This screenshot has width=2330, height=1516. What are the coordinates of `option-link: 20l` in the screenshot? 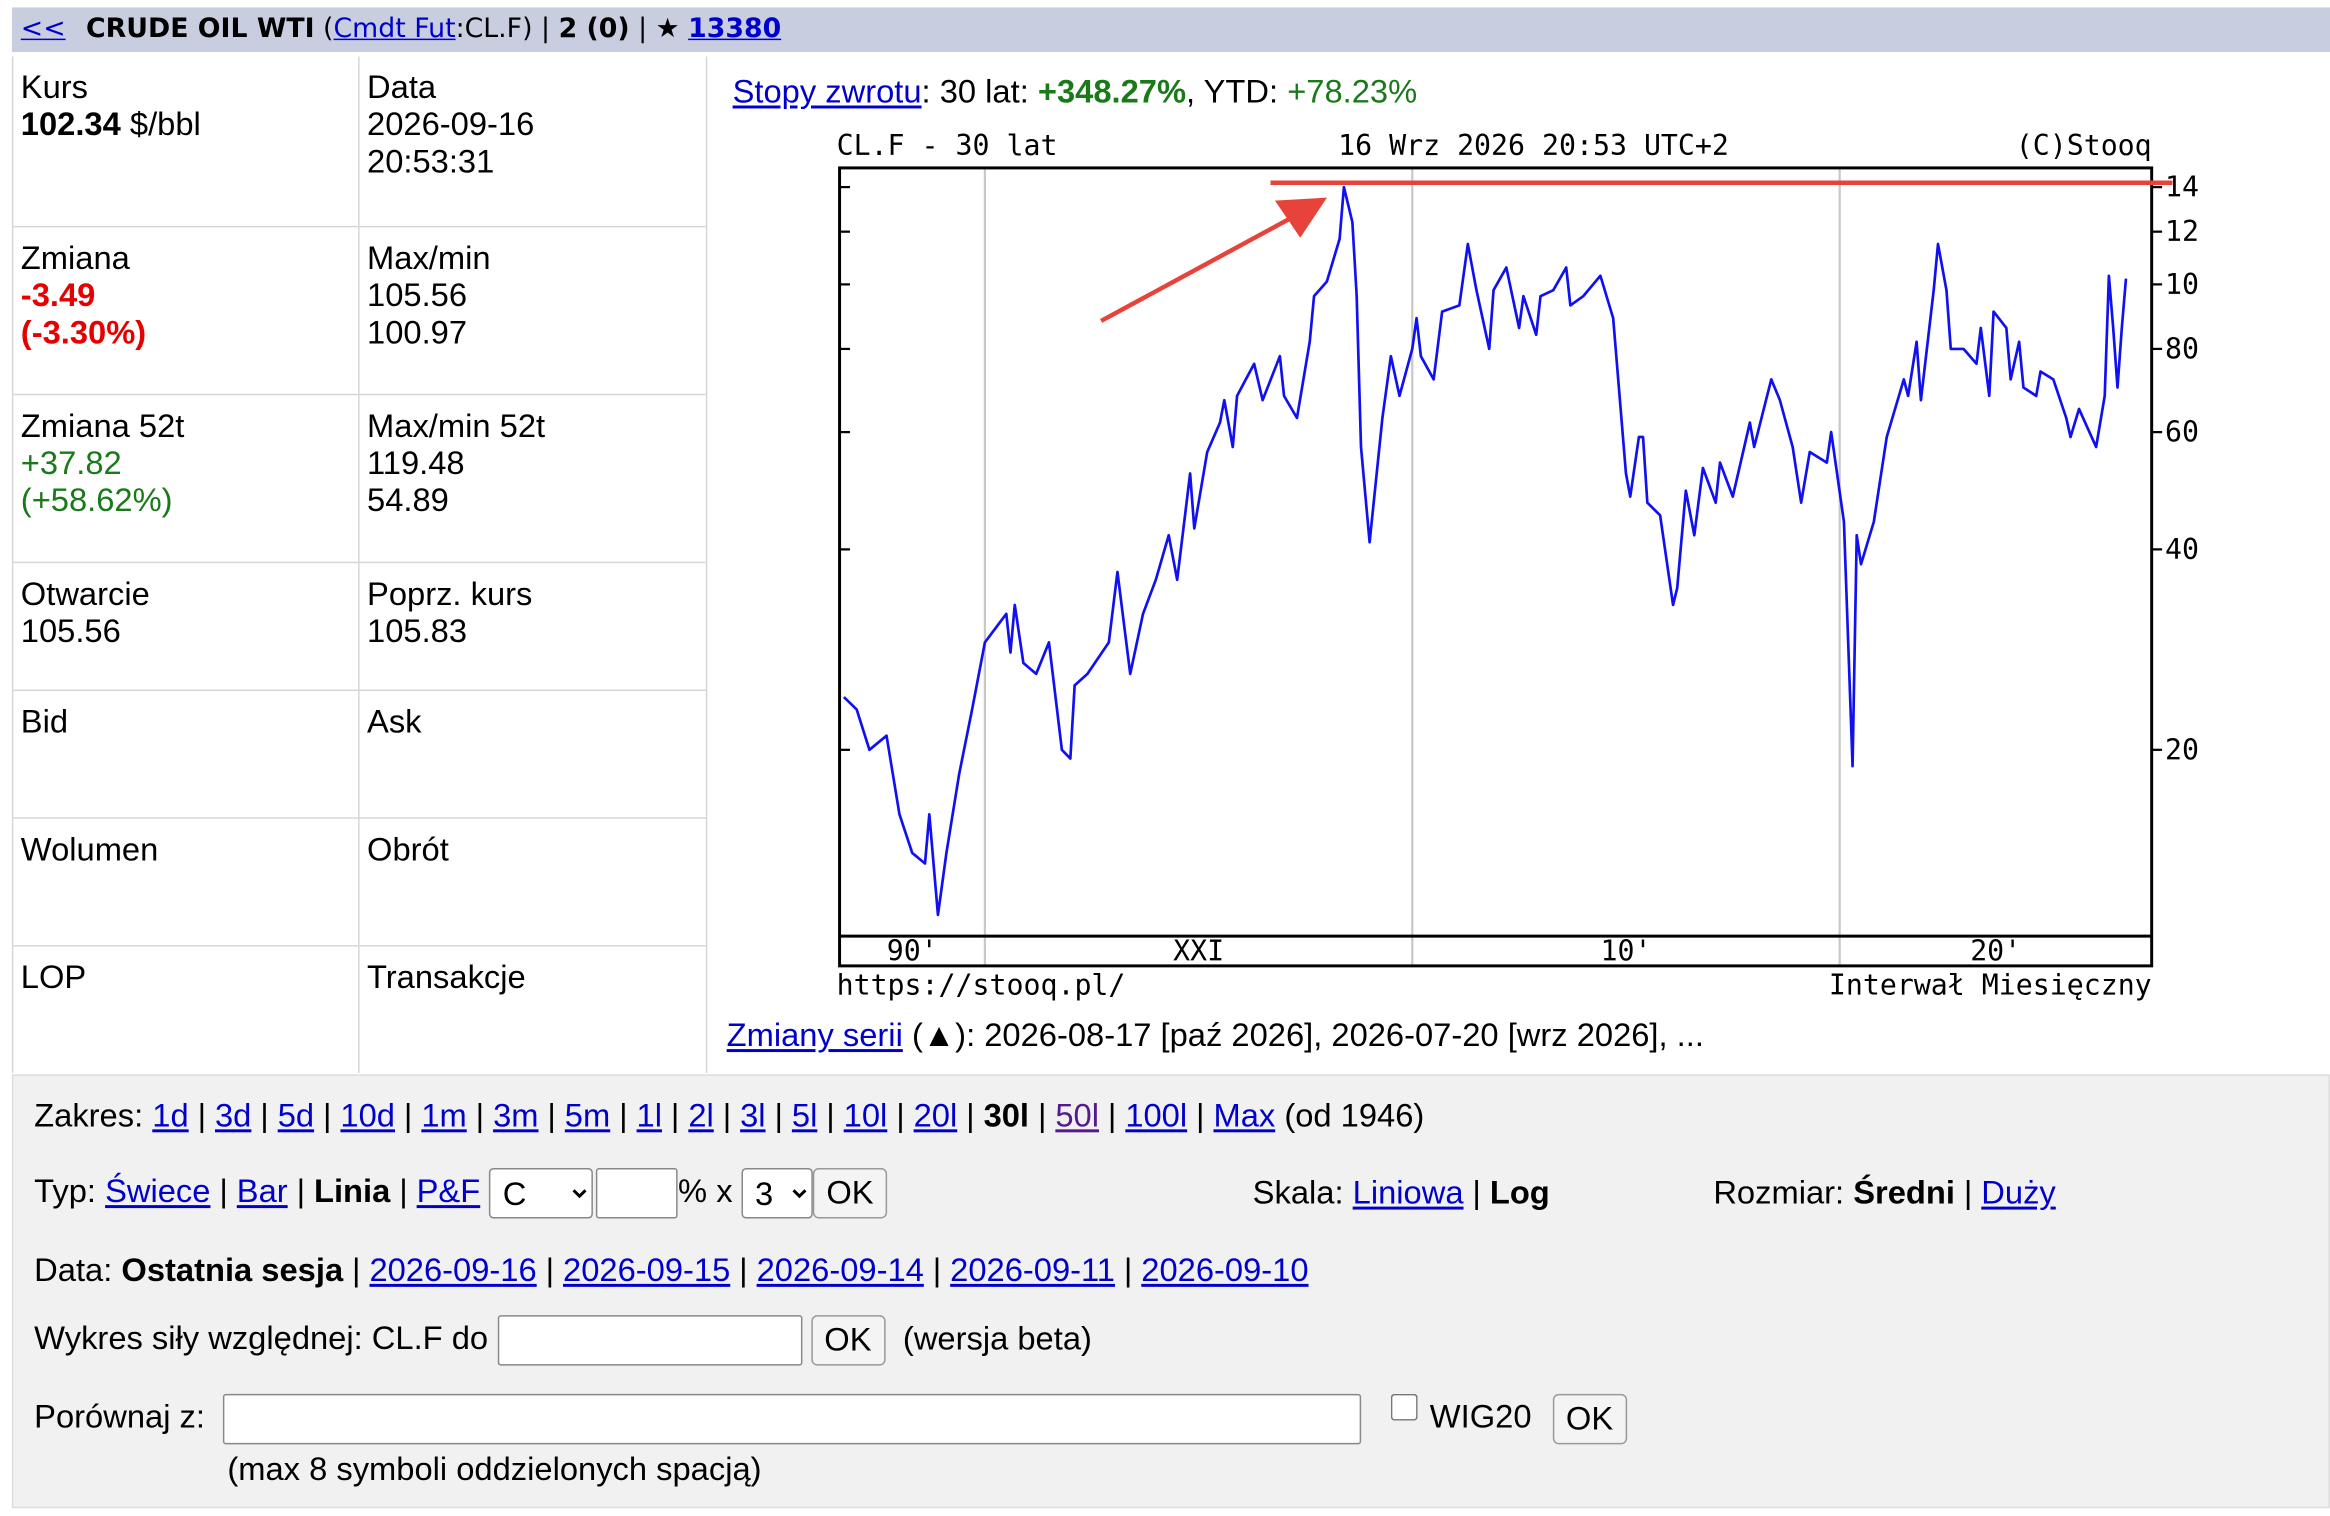 It's located at (935, 1115).